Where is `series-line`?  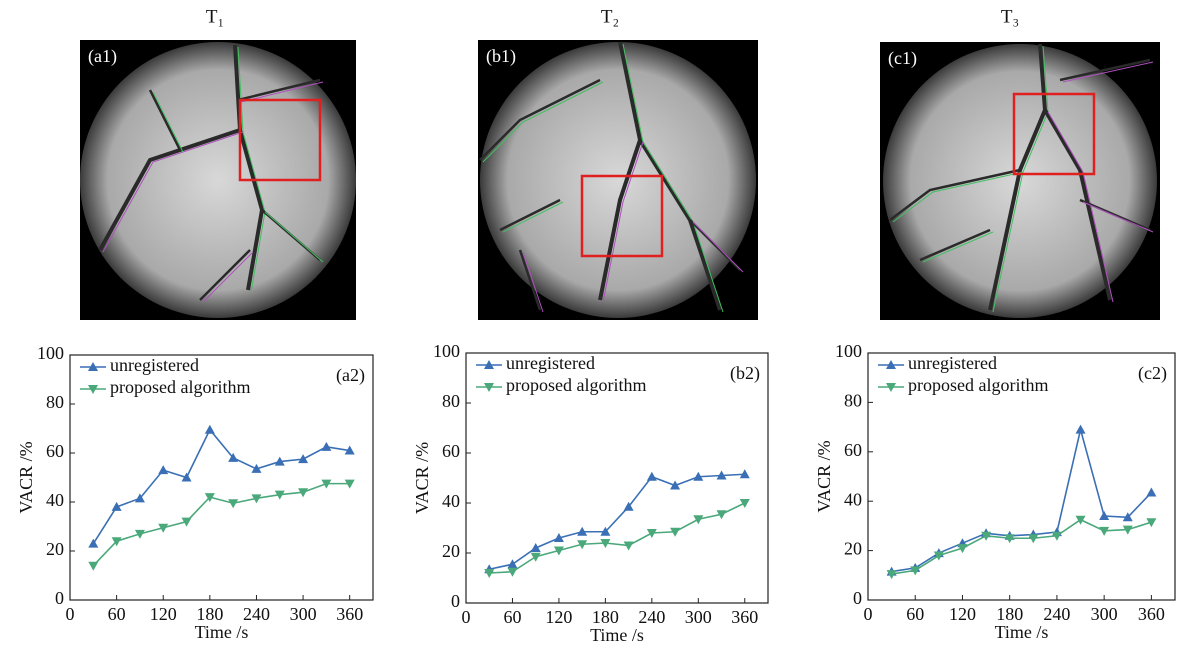 series-line is located at coordinates (221, 524).